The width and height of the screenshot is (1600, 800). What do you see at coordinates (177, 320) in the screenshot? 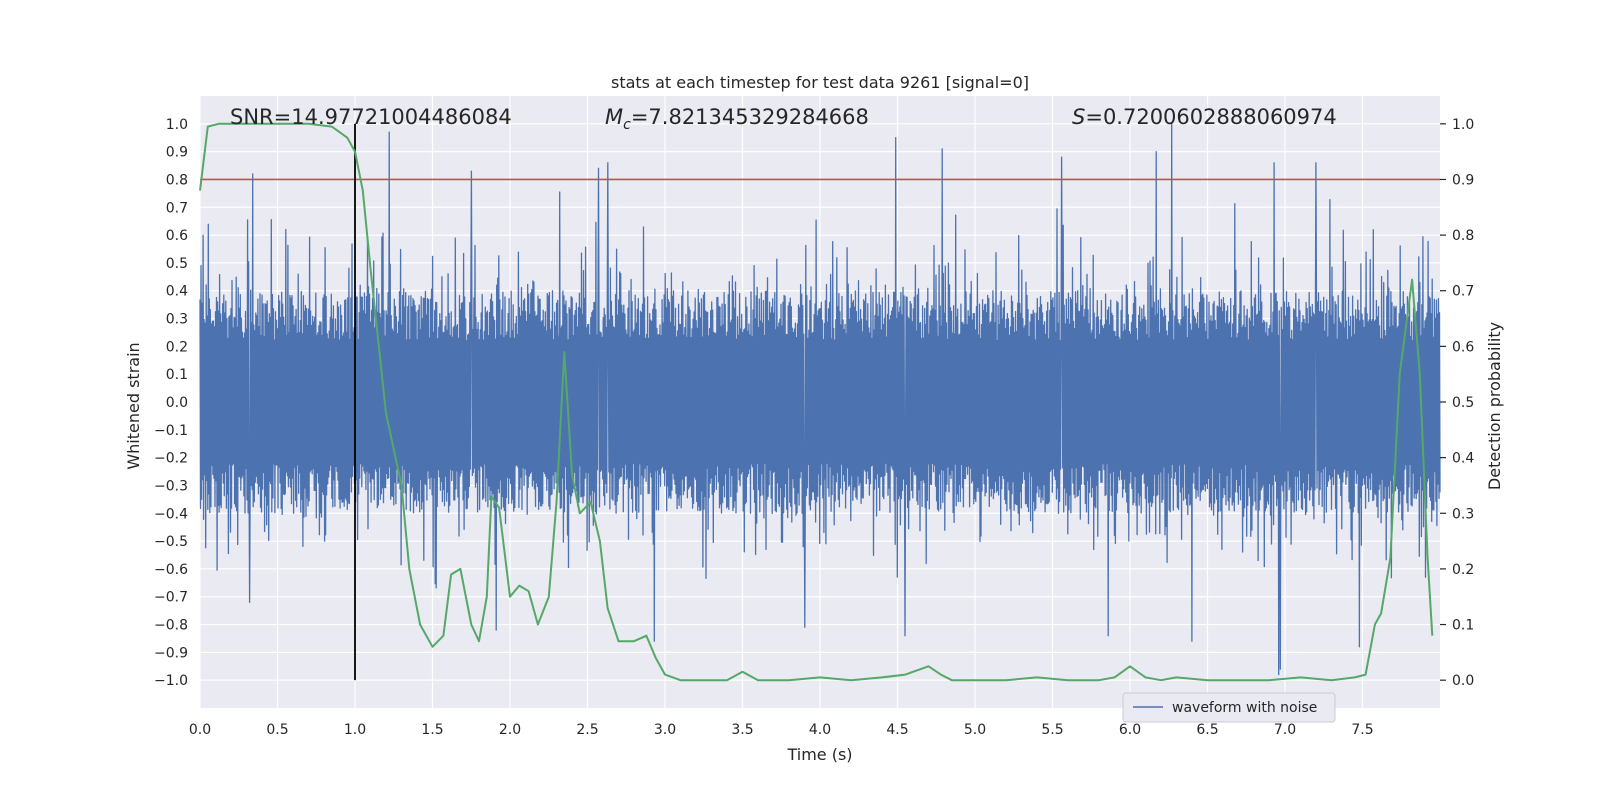
I see `left-y-tick-label: 0.3` at bounding box center [177, 320].